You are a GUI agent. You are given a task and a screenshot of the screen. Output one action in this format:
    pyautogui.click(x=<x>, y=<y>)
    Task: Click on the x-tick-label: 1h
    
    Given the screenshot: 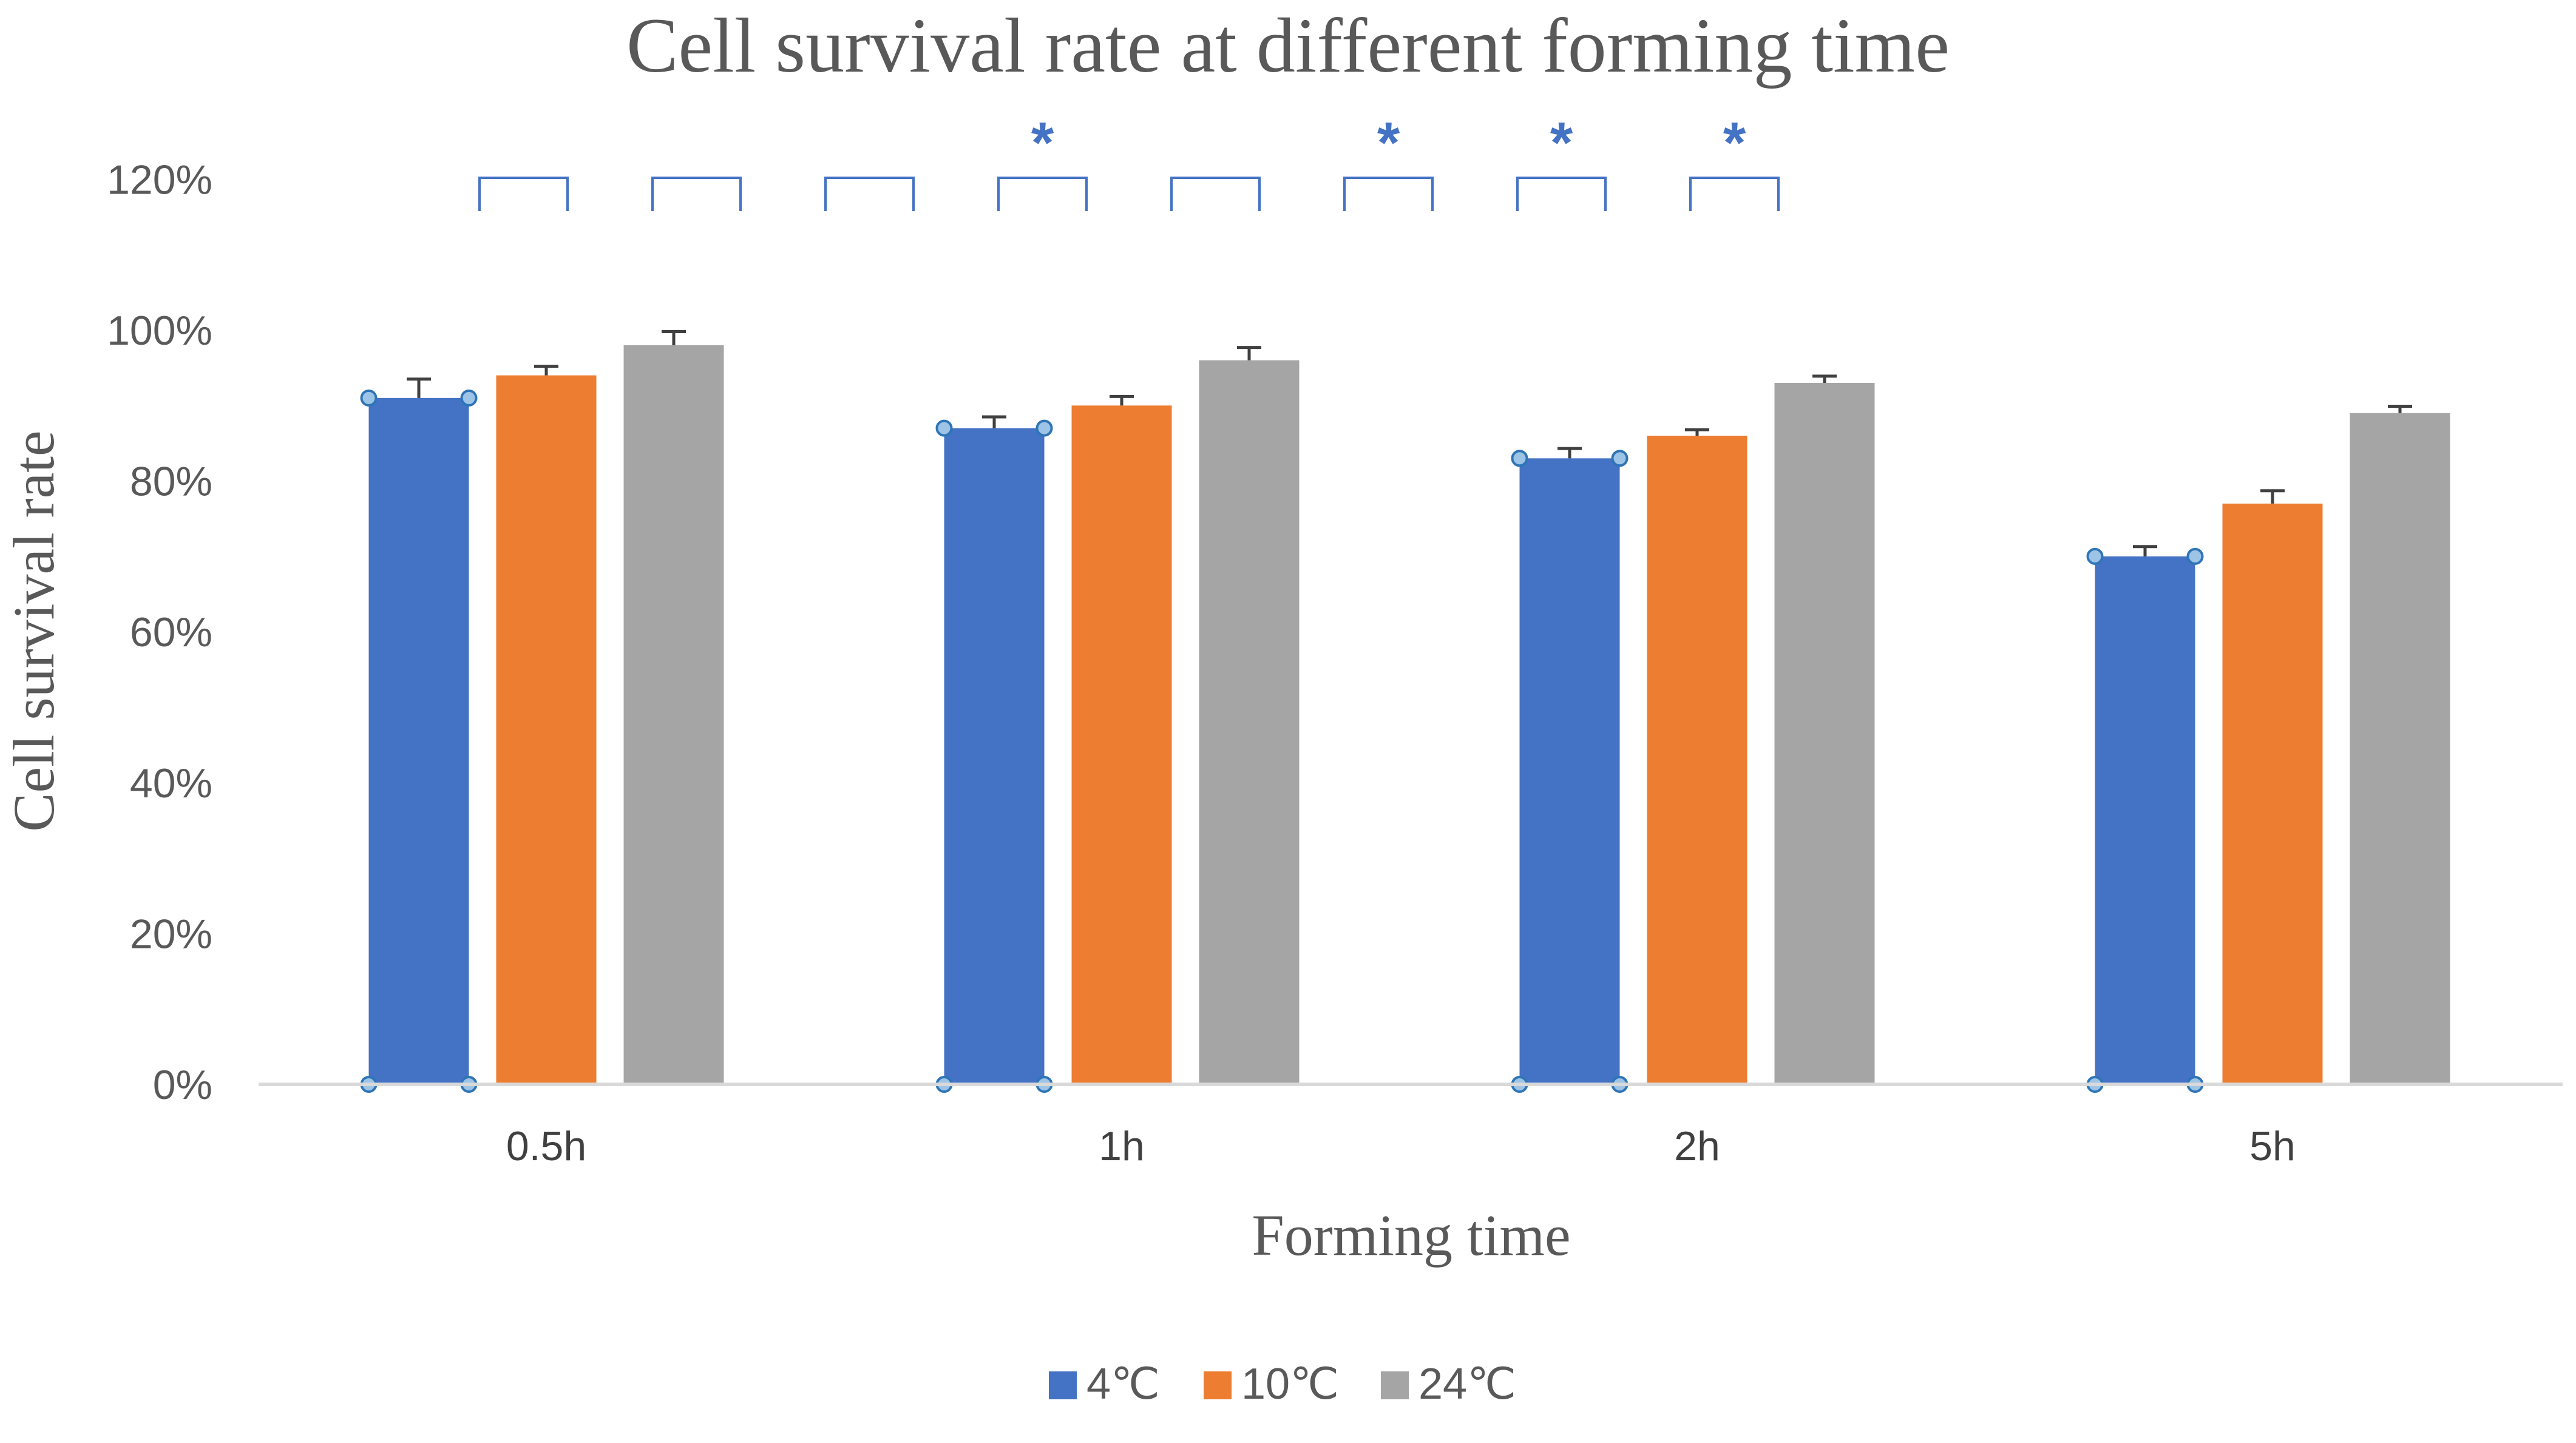 What is the action you would take?
    pyautogui.click(x=1122, y=1146)
    